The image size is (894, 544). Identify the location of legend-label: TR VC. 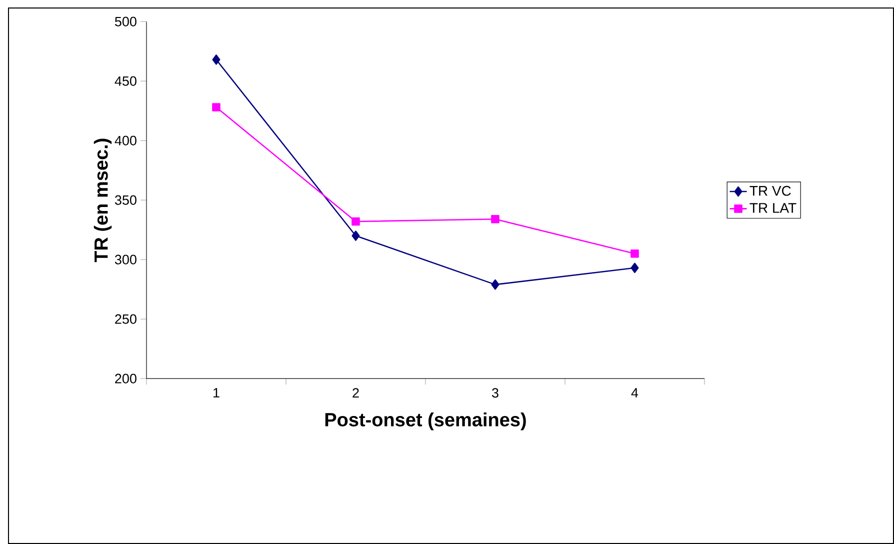
(770, 191).